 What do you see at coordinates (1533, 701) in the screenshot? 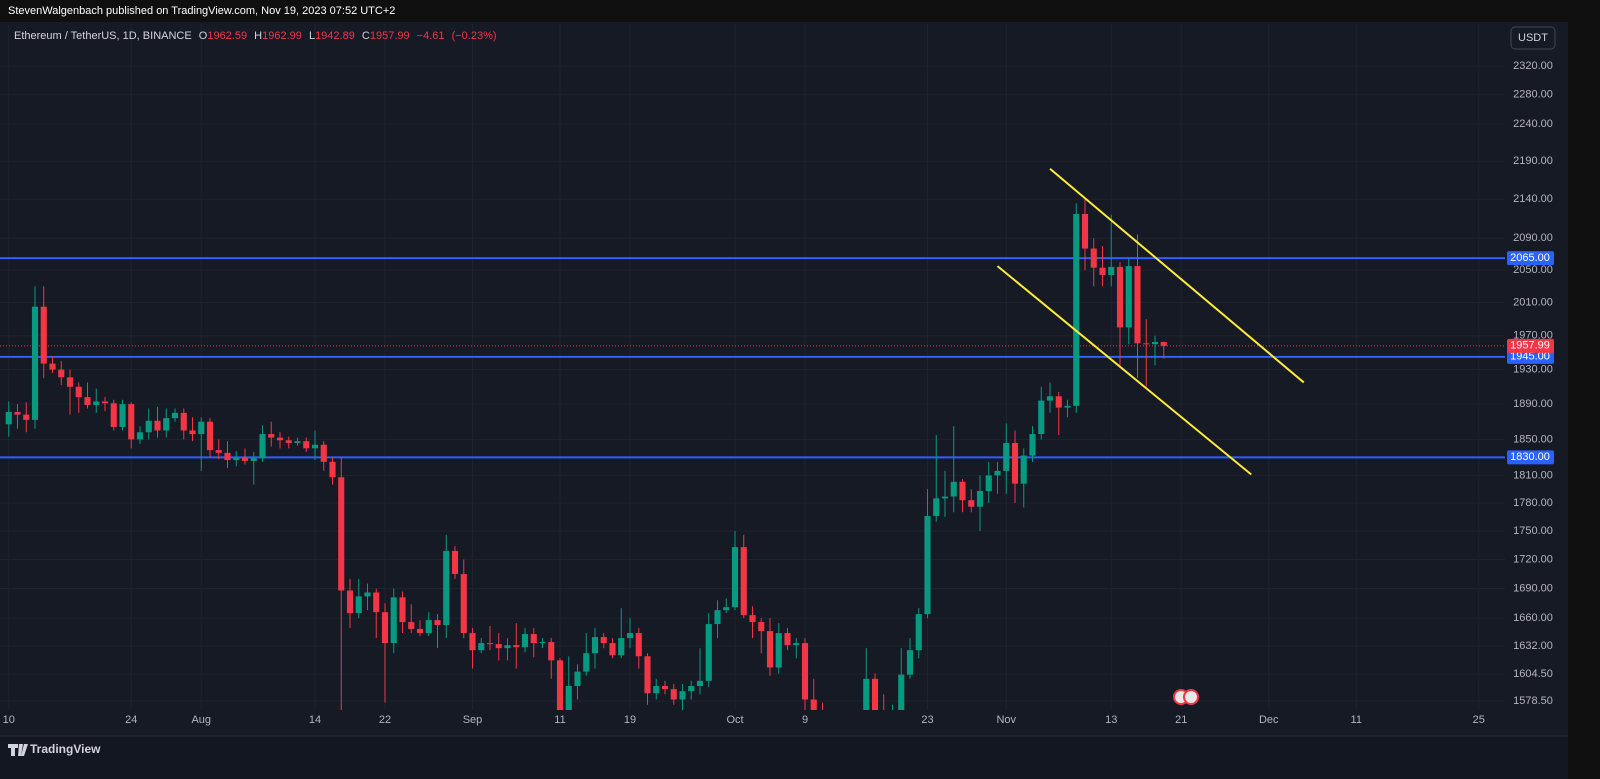
I see `y-tick-label: 1578.50` at bounding box center [1533, 701].